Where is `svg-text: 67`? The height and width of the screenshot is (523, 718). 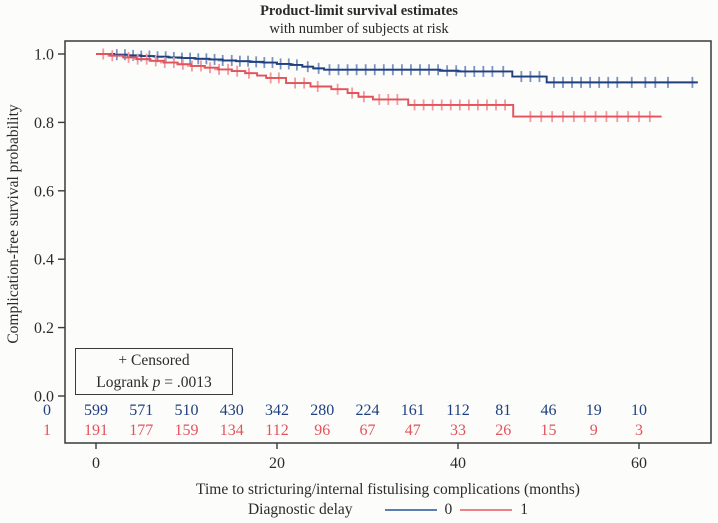
svg-text: 67 is located at coordinates (368, 430).